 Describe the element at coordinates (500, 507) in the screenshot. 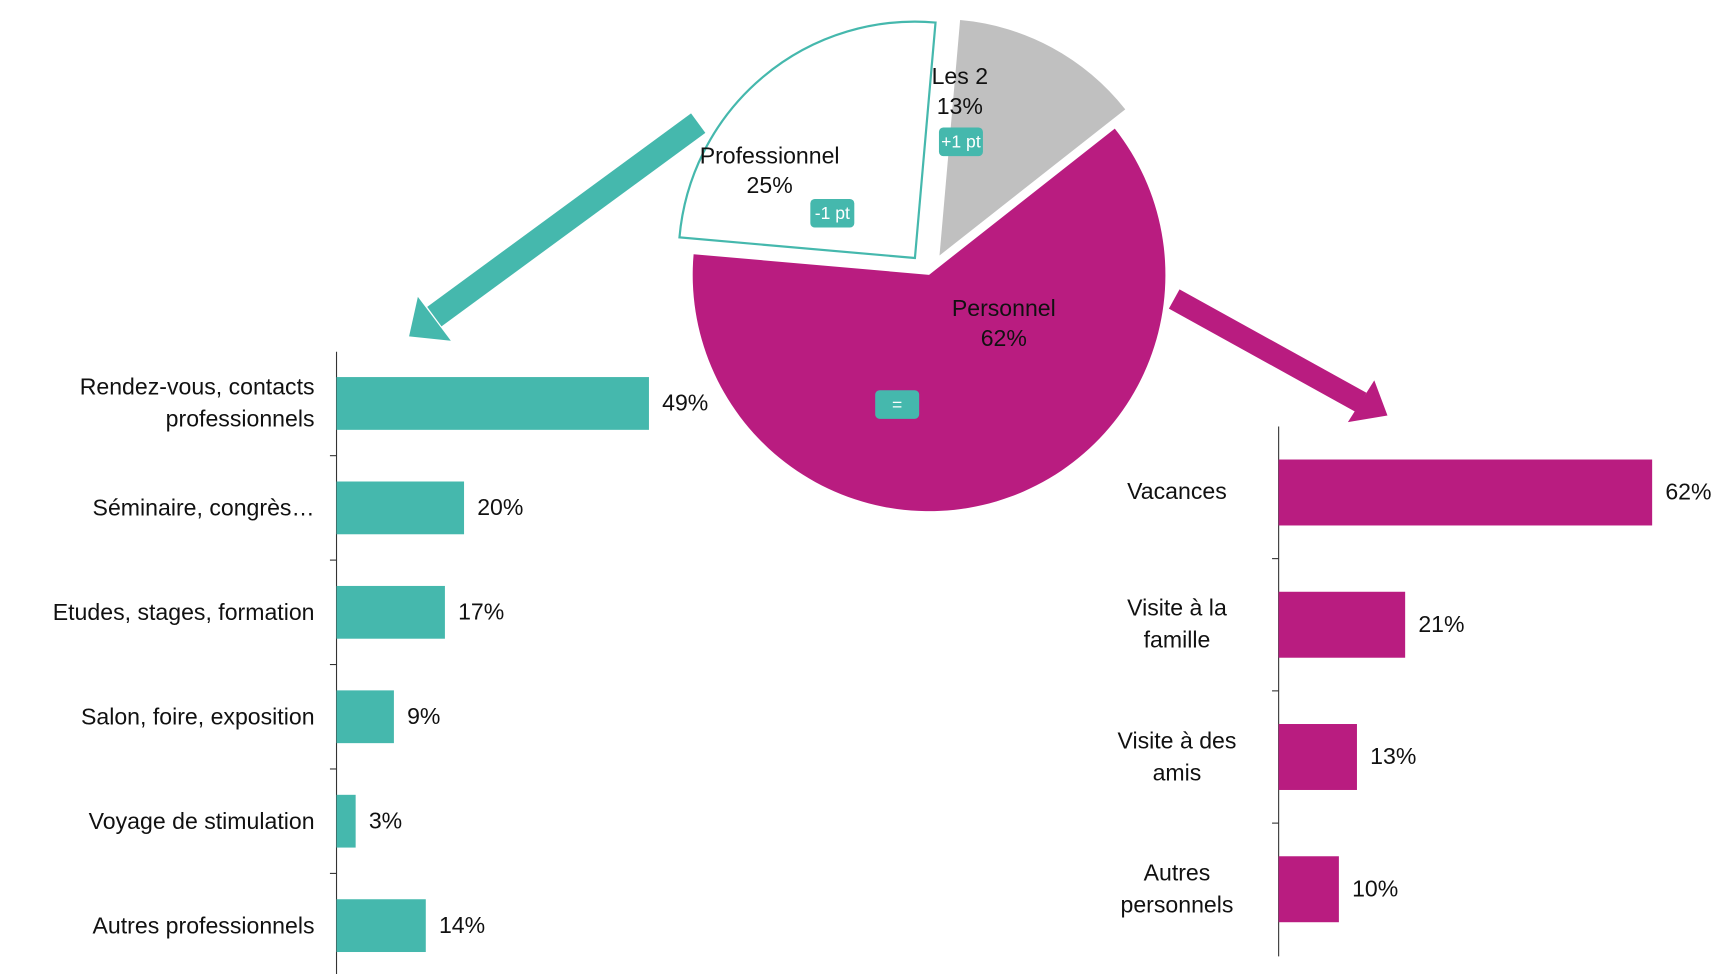

I see `value-label: 20%` at that location.